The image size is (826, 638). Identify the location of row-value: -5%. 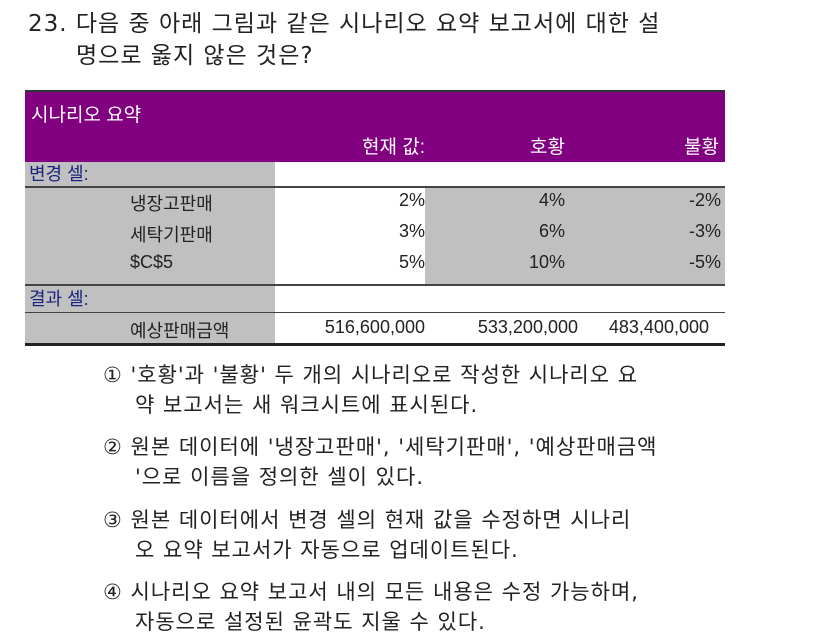
(704, 262).